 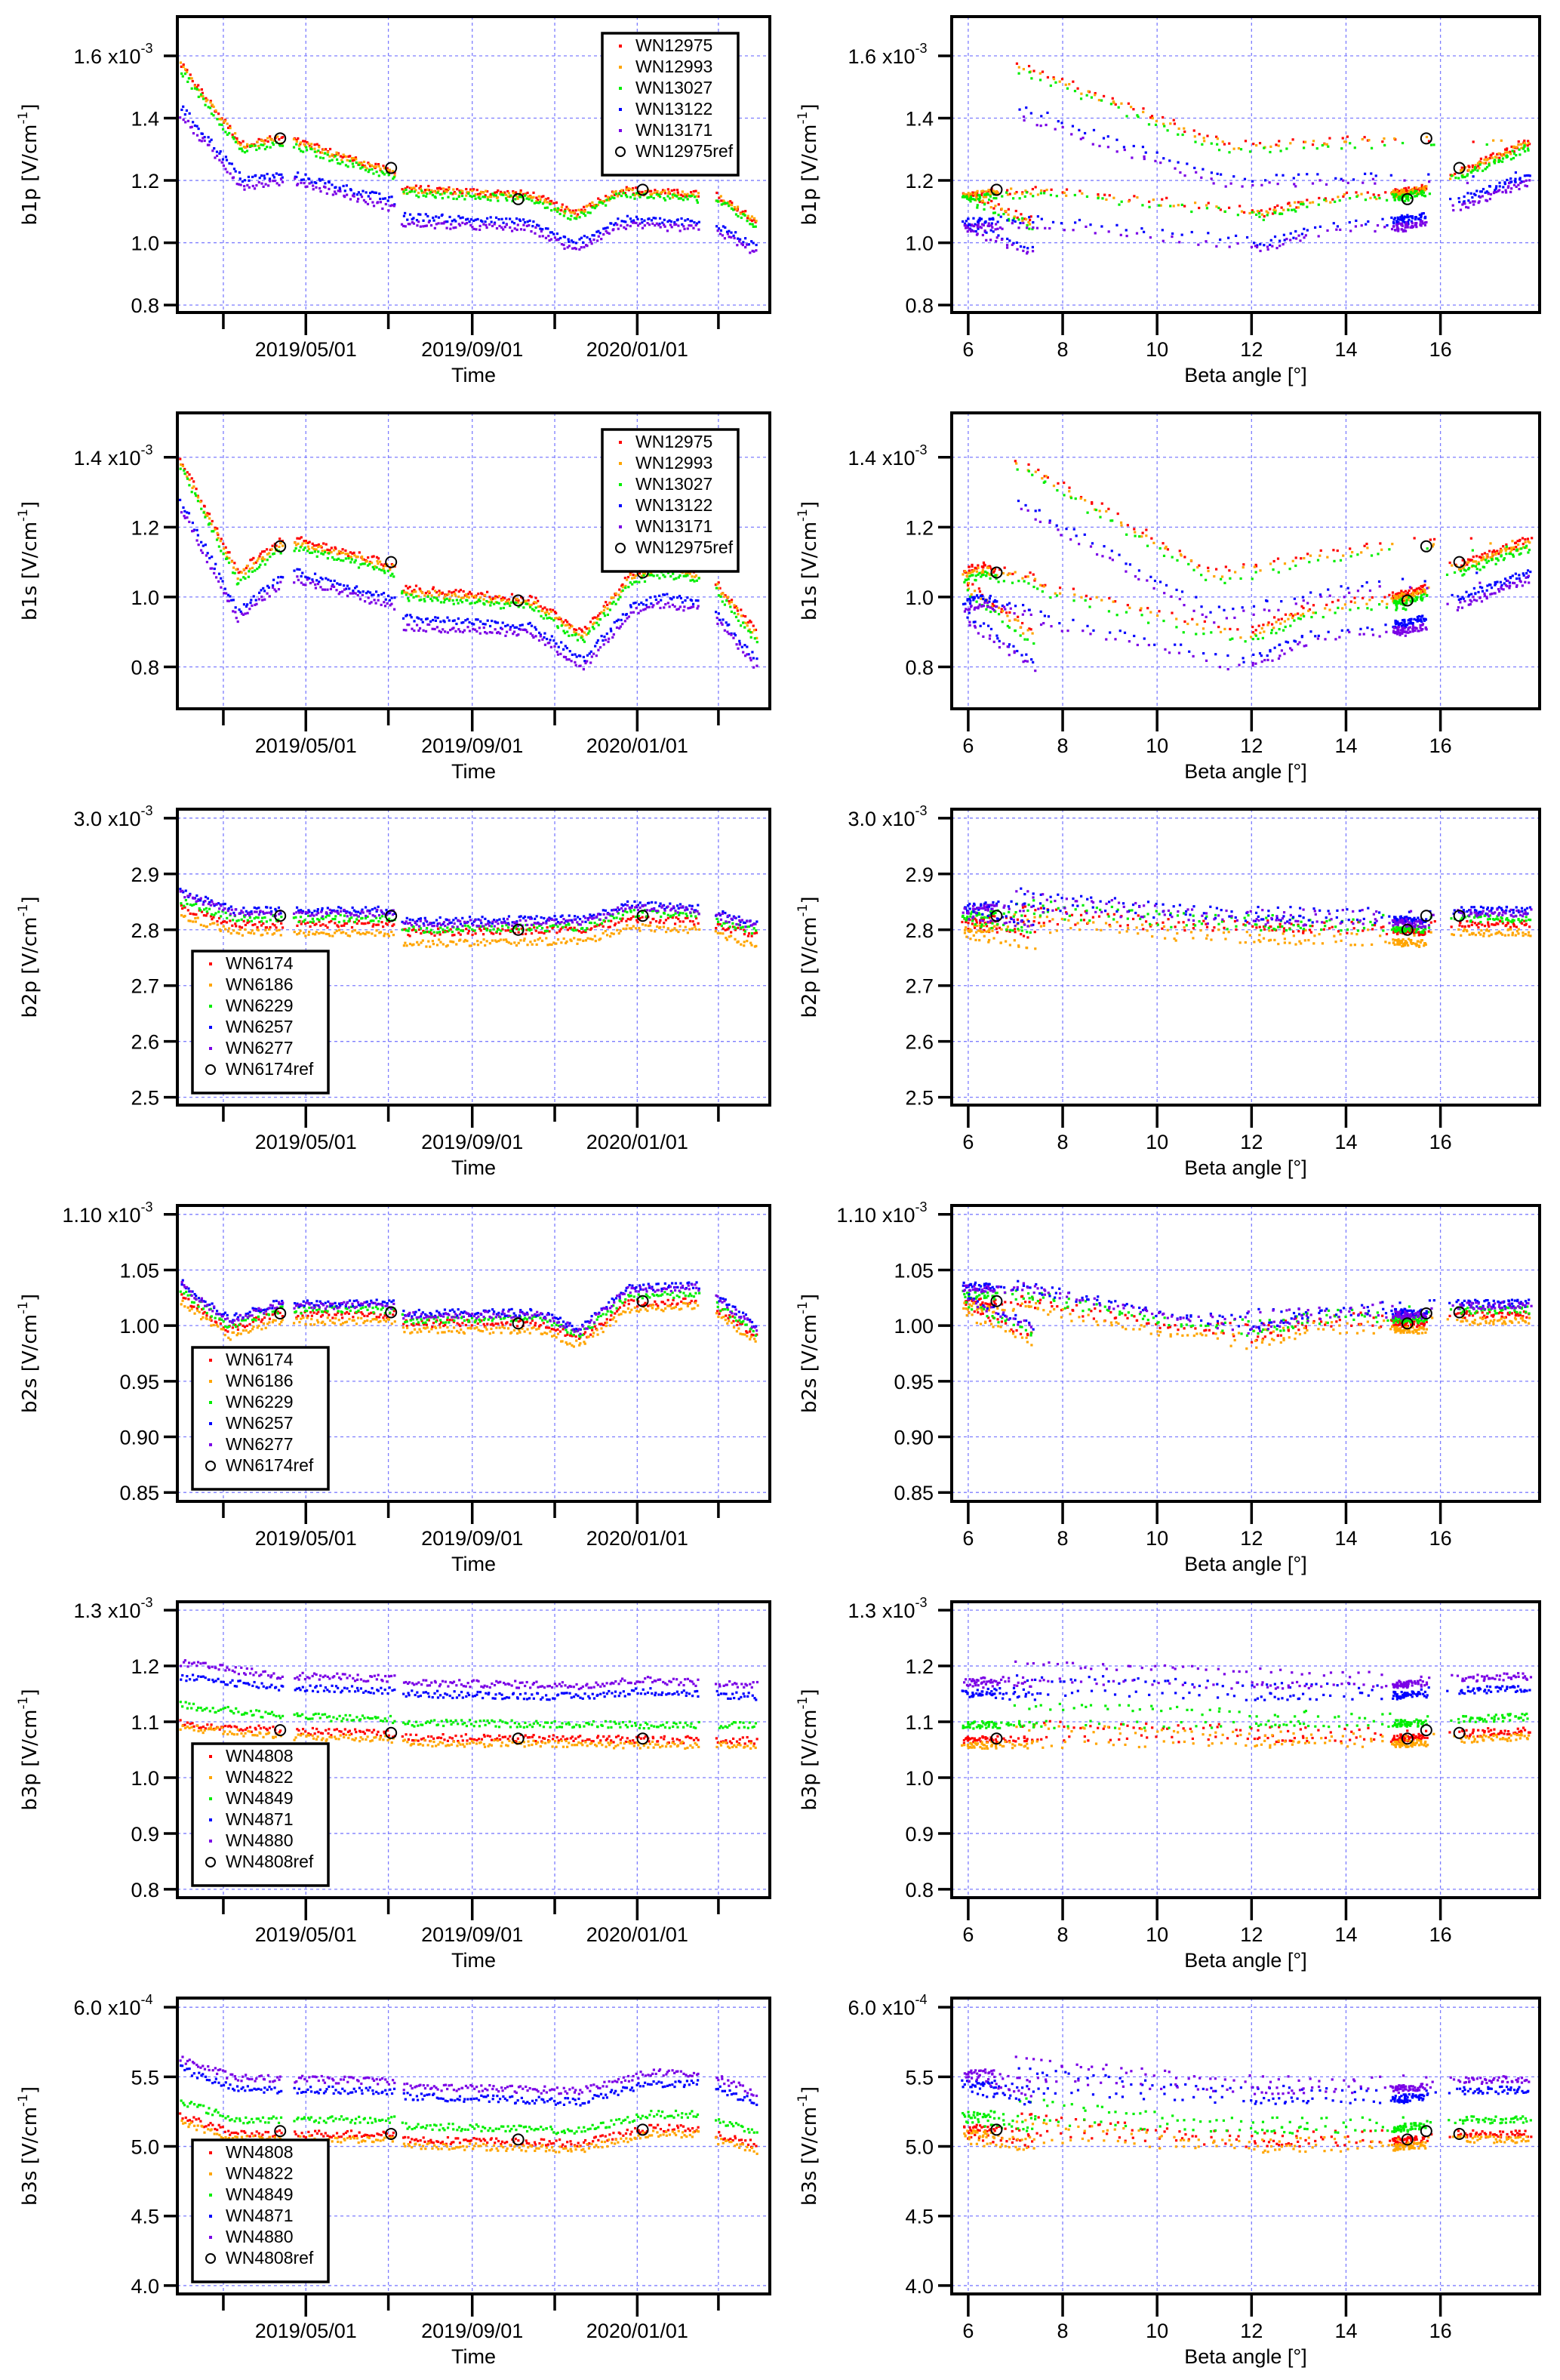 What do you see at coordinates (919, 243) in the screenshot?
I see `y-tick-label: 1.0` at bounding box center [919, 243].